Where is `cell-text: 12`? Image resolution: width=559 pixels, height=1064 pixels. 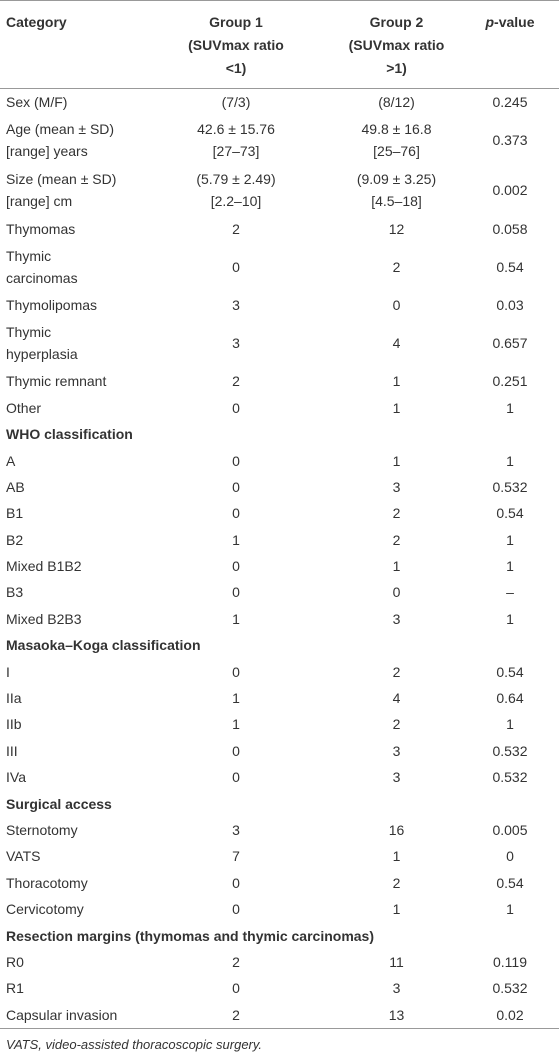
cell-text: 12 is located at coordinates (396, 228).